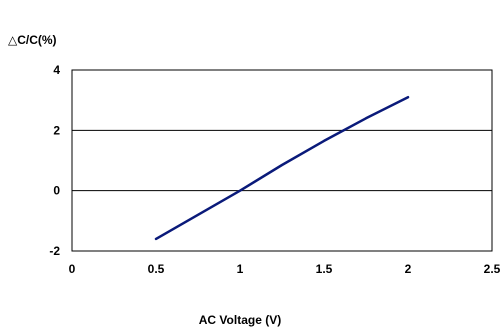 The height and width of the screenshot is (332, 504). I want to click on x-tick-label: 0, so click(72, 269).